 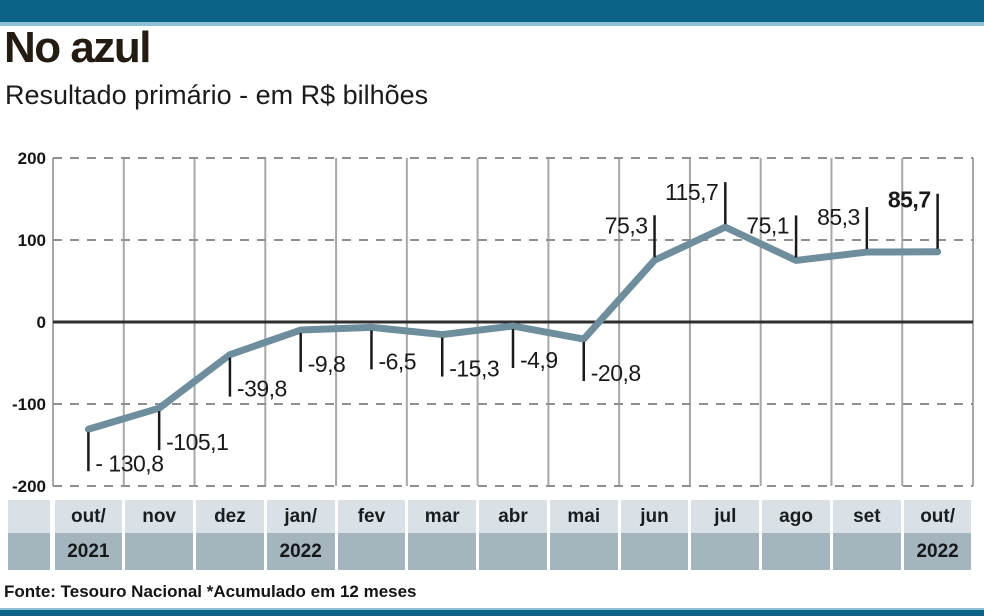 I want to click on table-column: ago, so click(x=796, y=535).